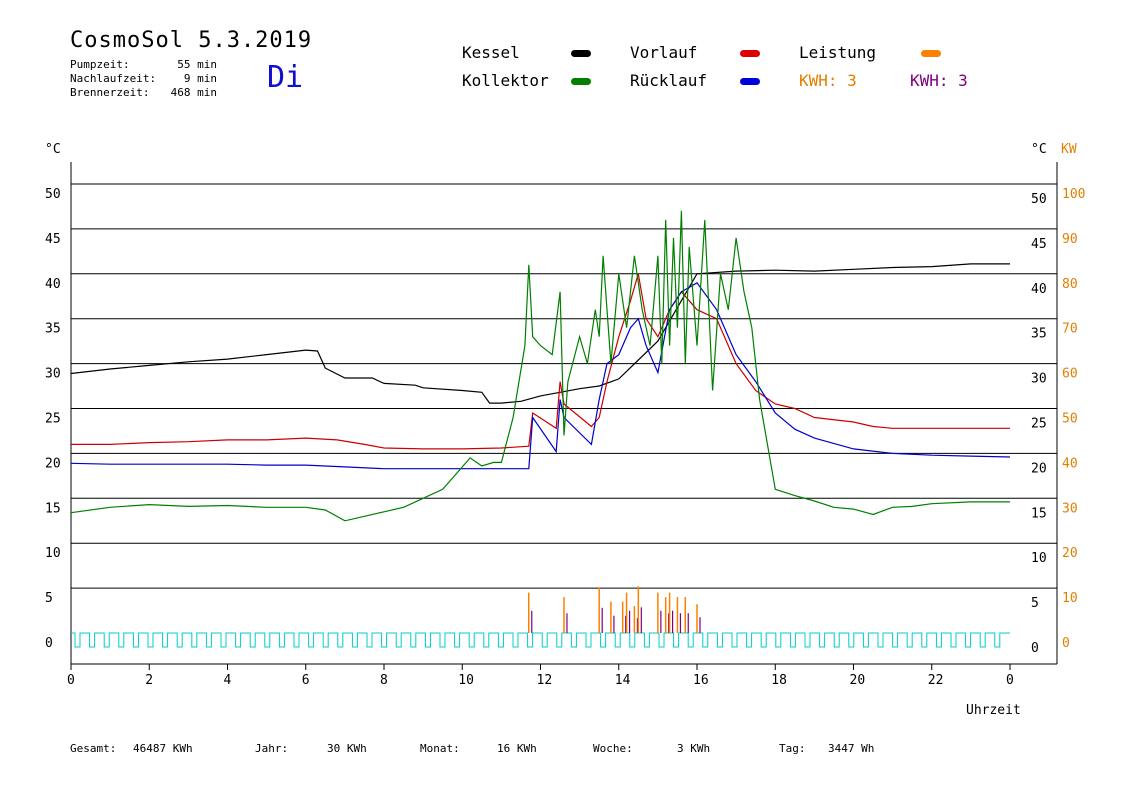 Image resolution: width=1148 pixels, height=812 pixels. What do you see at coordinates (1039, 244) in the screenshot?
I see `y-tick-label-right: 45` at bounding box center [1039, 244].